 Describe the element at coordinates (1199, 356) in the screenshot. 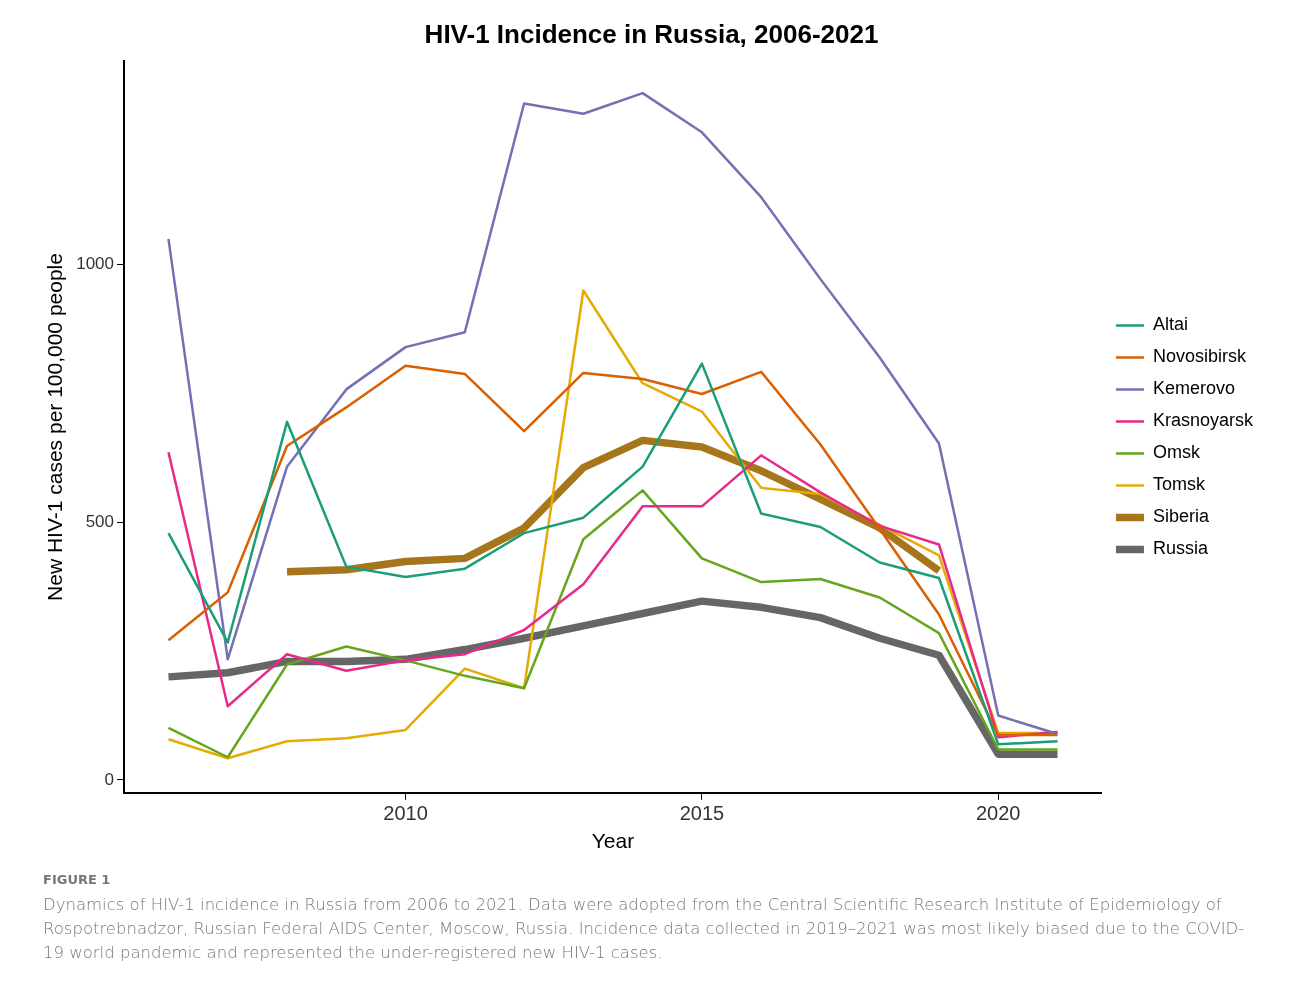

I see `legend-label: Novosibirsk` at that location.